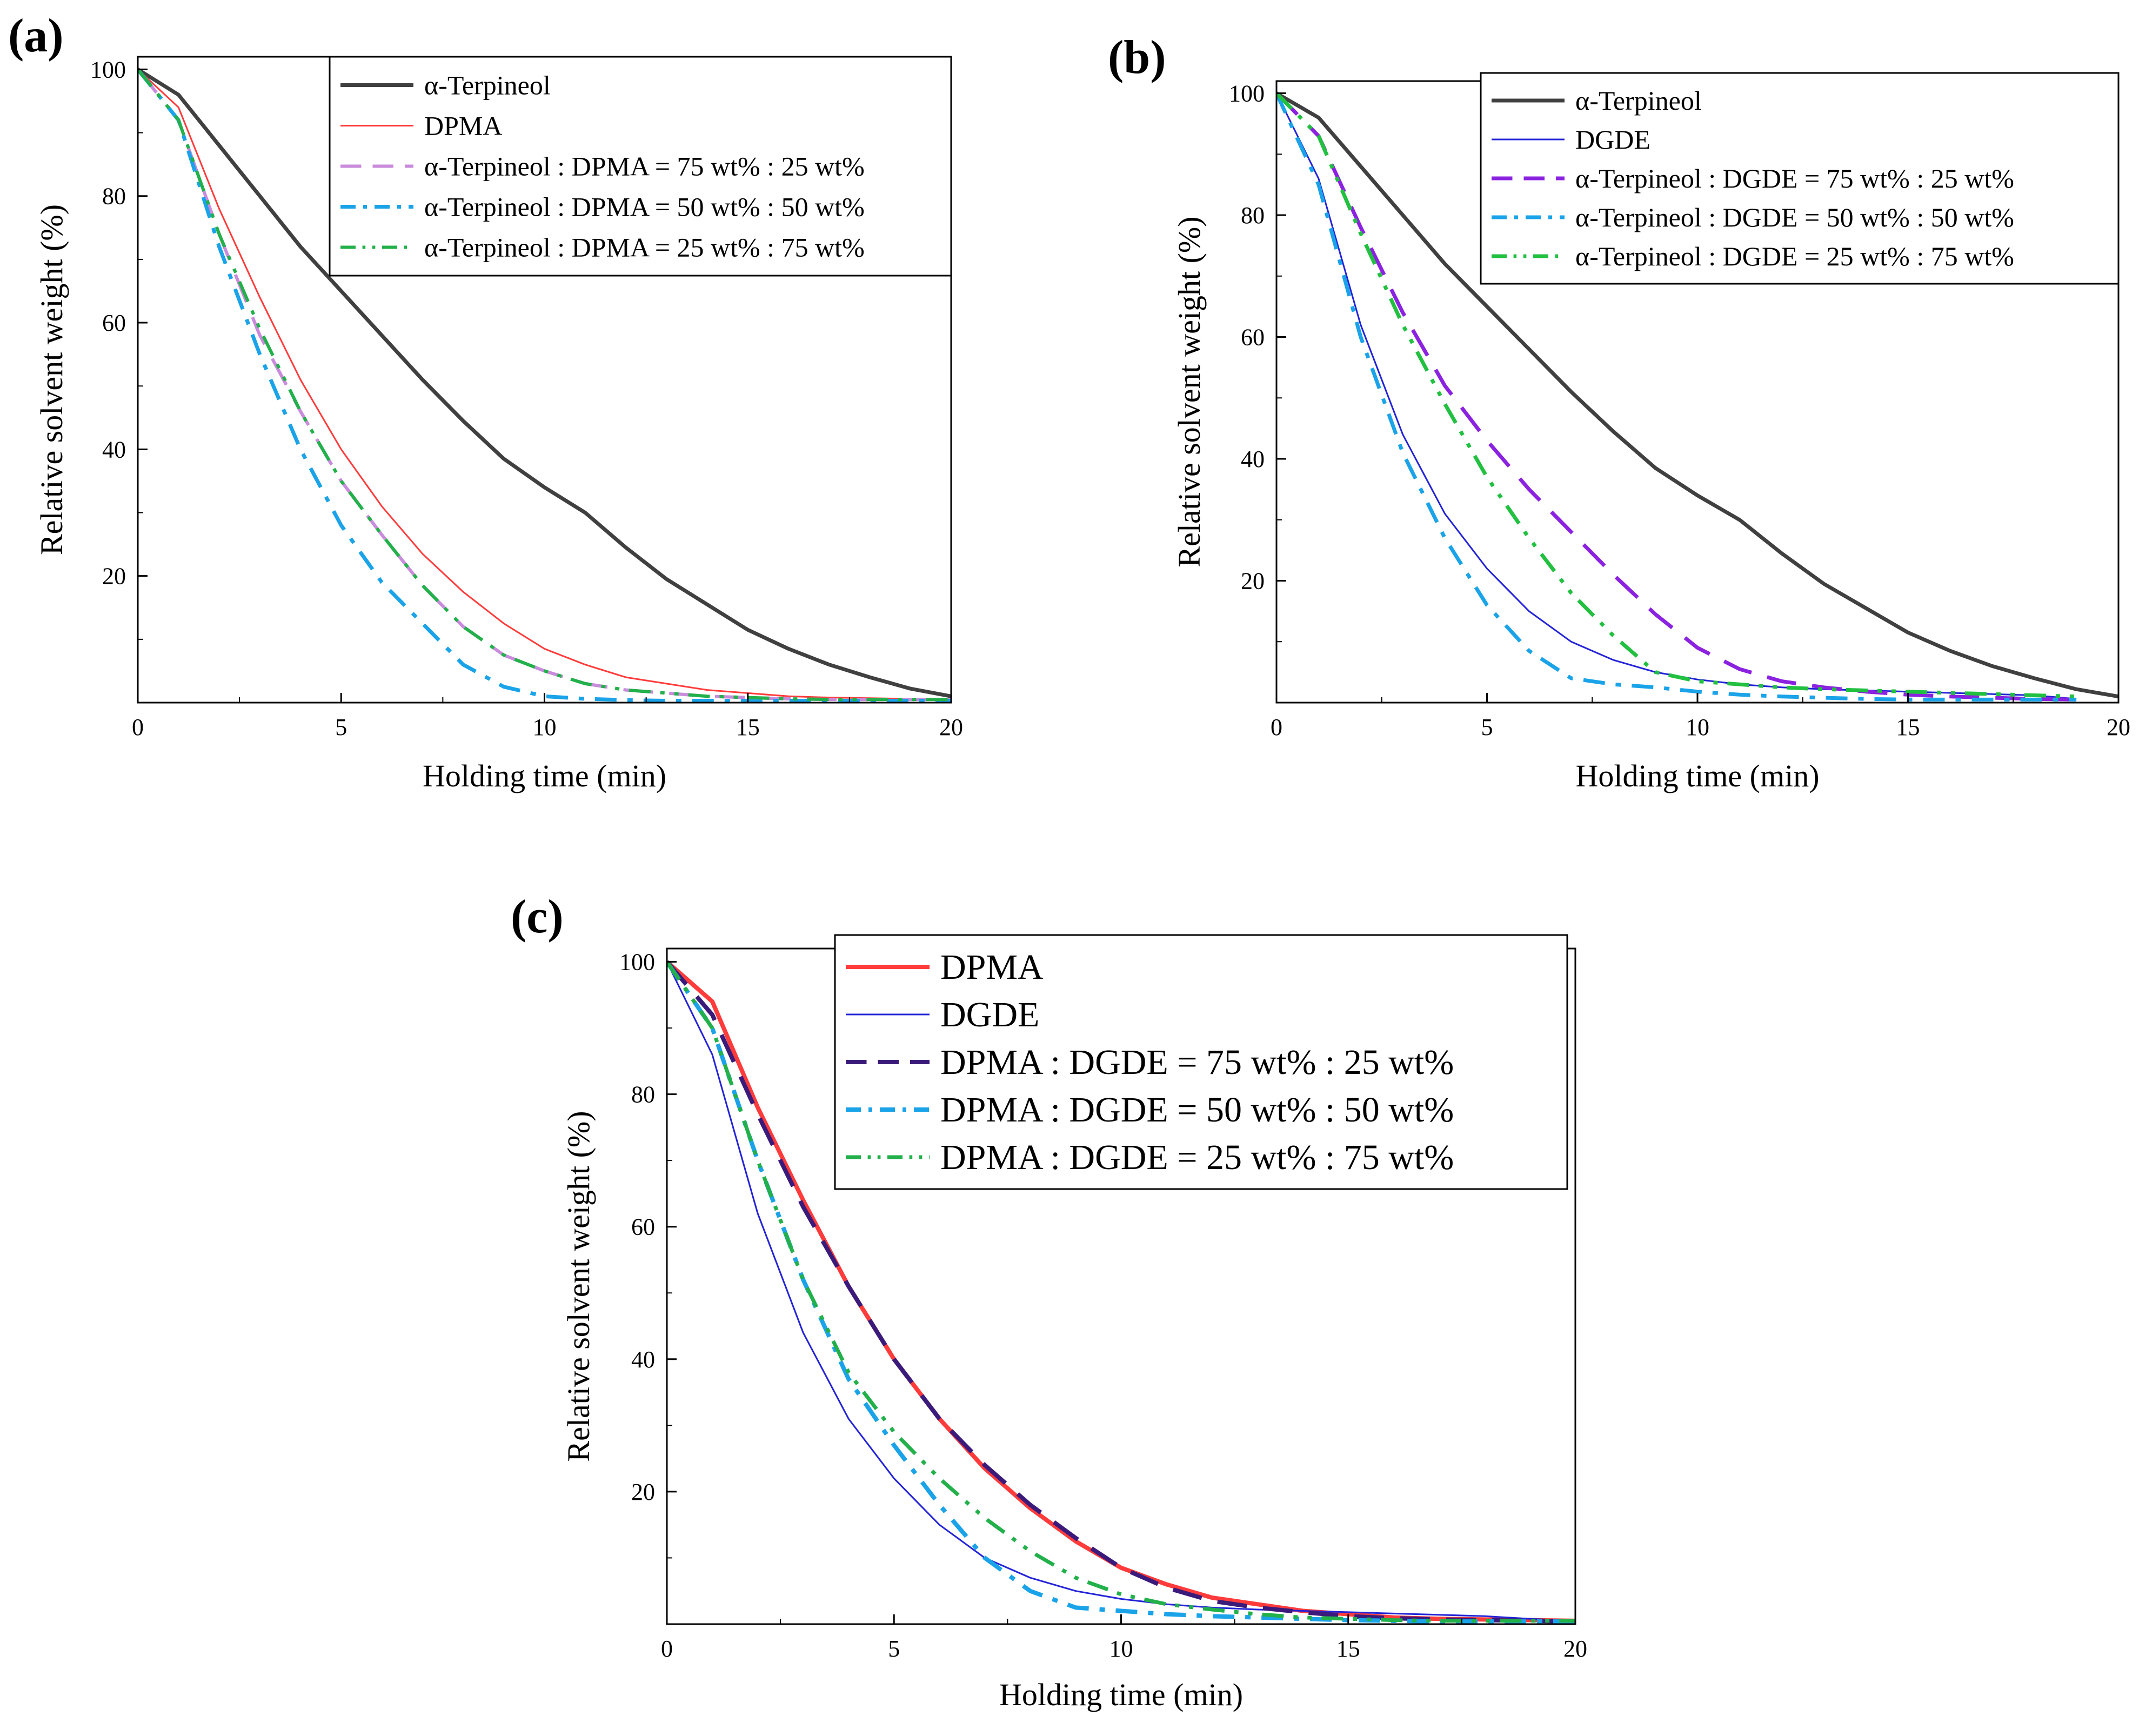 The height and width of the screenshot is (1736, 2139). What do you see at coordinates (644, 207) in the screenshot?
I see `legend-label: α-Terpineol : DPMA = 50 wt% : 50 wt%` at bounding box center [644, 207].